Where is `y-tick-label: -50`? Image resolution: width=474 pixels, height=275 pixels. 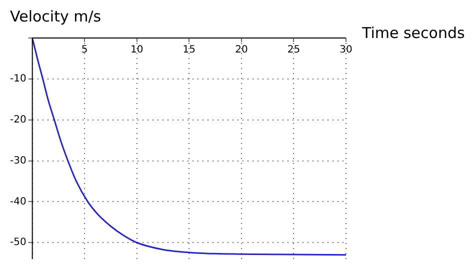
y-tick-label: -50 is located at coordinates (18, 242).